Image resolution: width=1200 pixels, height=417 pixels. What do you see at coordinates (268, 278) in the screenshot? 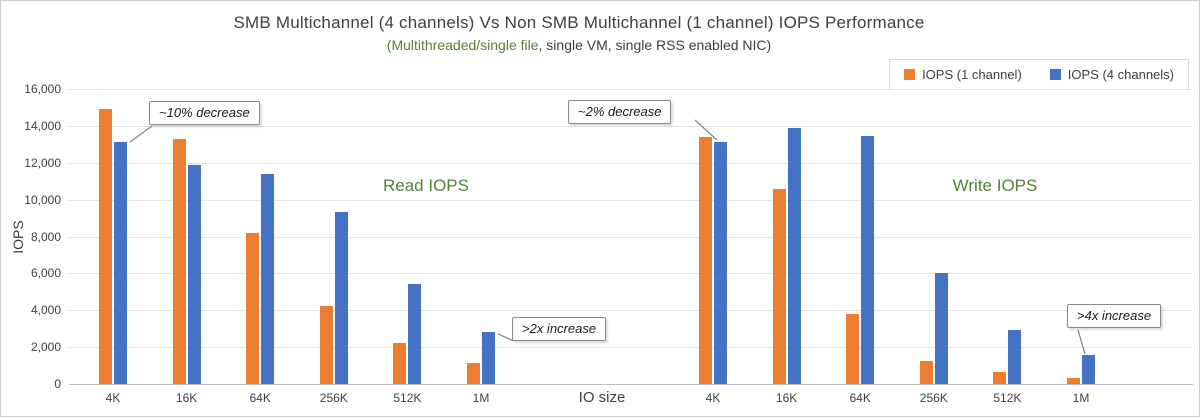
I see `bar-read-64k-4-channels` at bounding box center [268, 278].